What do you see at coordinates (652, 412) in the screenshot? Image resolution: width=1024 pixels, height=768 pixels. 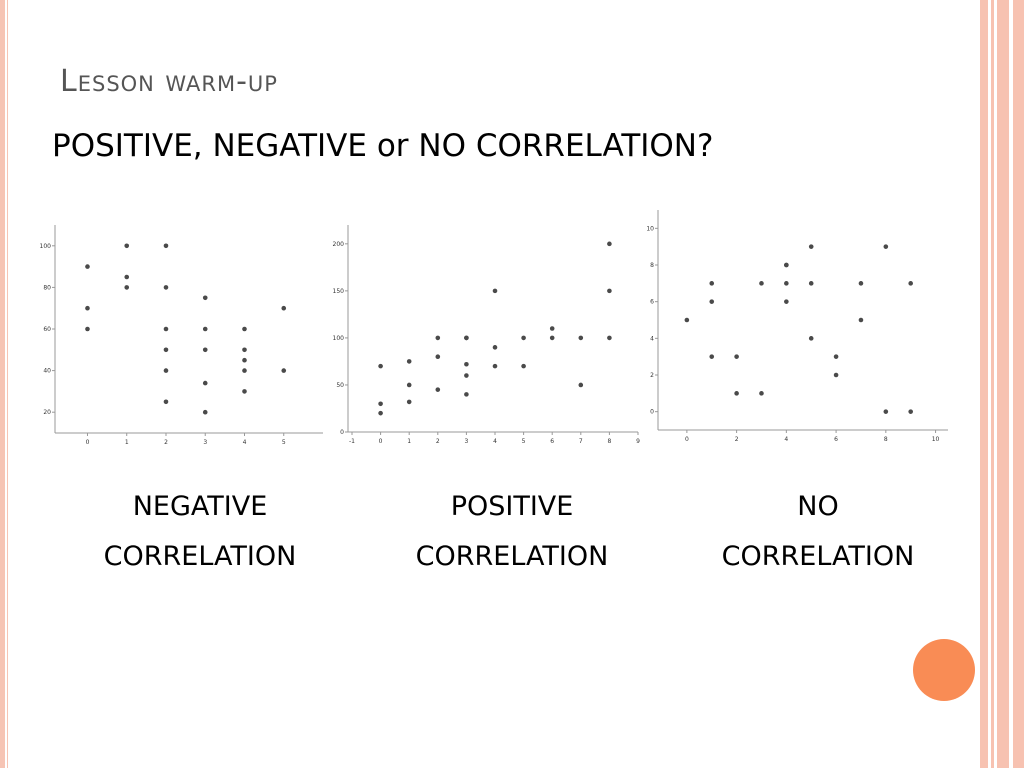 I see `none-y-tick-label: 0` at bounding box center [652, 412].